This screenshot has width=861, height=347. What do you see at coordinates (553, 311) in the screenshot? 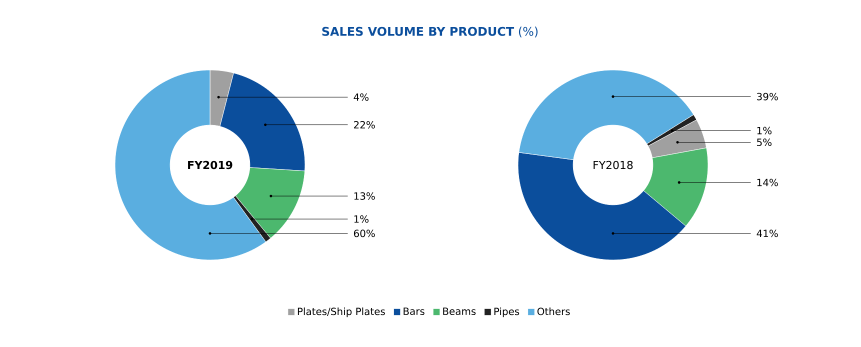
I see `legend-label: Others` at bounding box center [553, 311].